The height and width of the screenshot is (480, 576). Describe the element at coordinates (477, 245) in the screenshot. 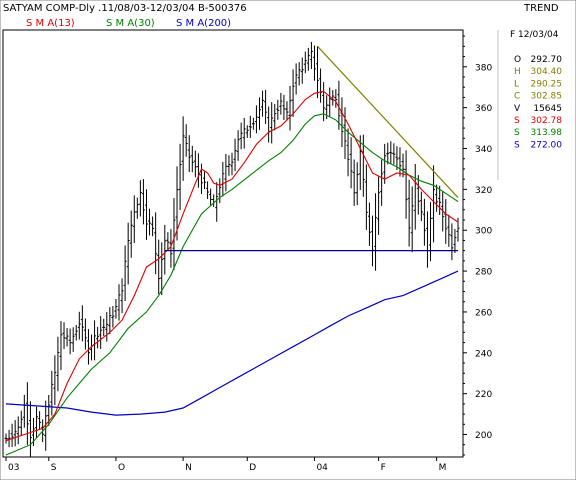

I see `y-axis: 200 220 240 260 280 300 320 340 360 380` at that location.